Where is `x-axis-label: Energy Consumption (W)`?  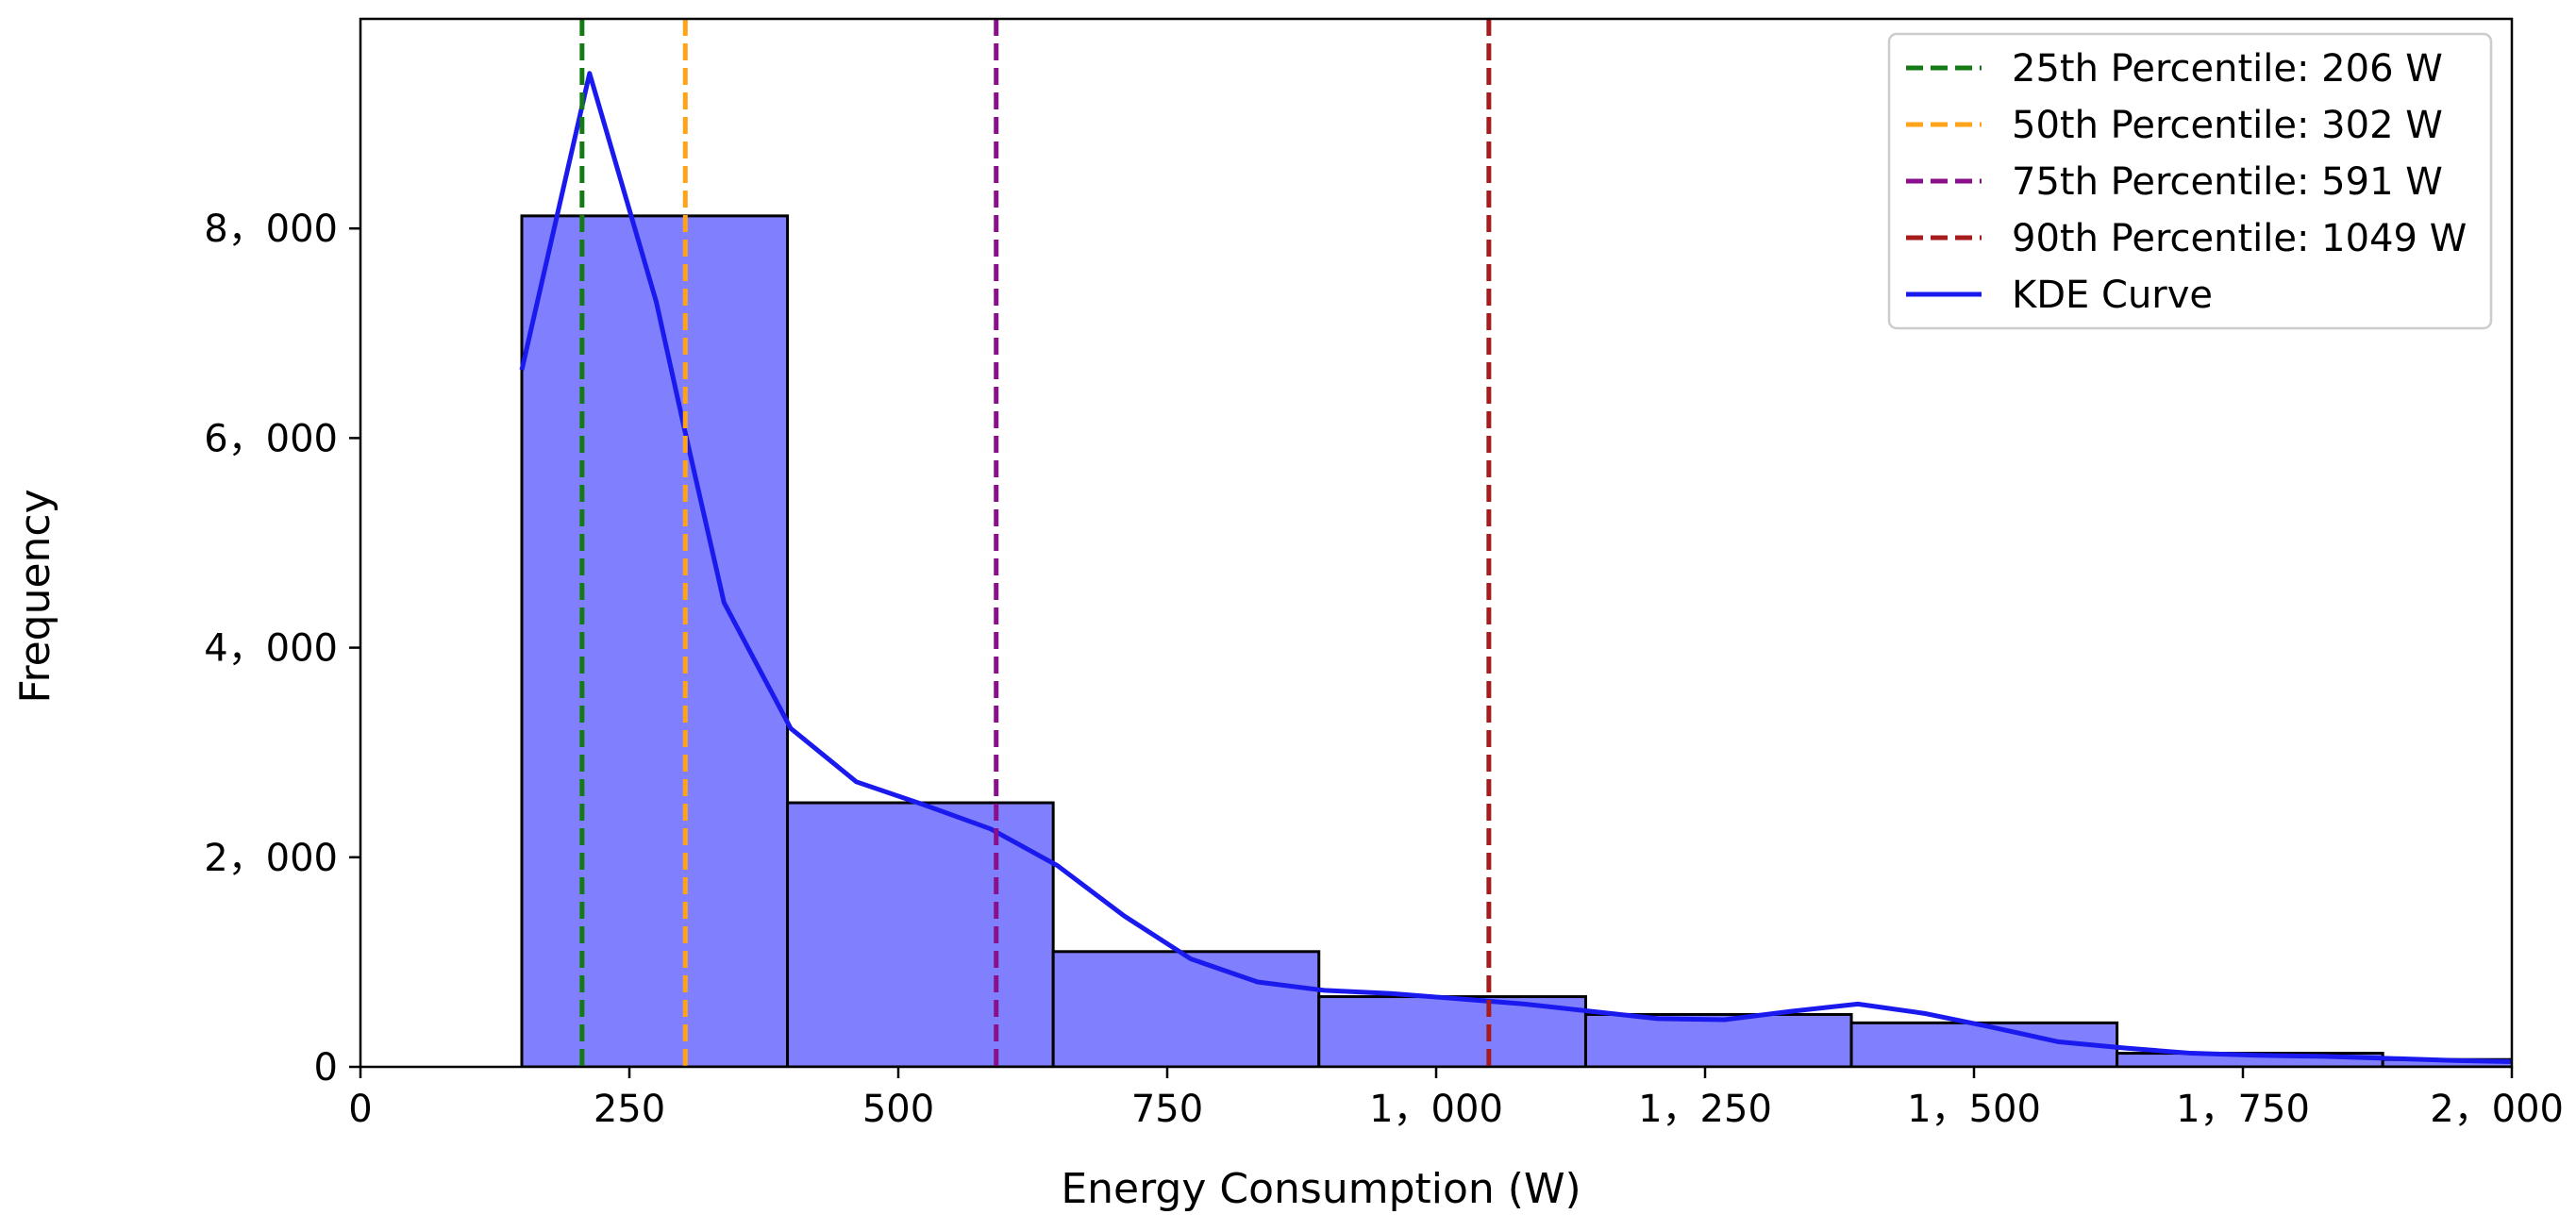
x-axis-label: Energy Consumption (W) is located at coordinates (1321, 1189).